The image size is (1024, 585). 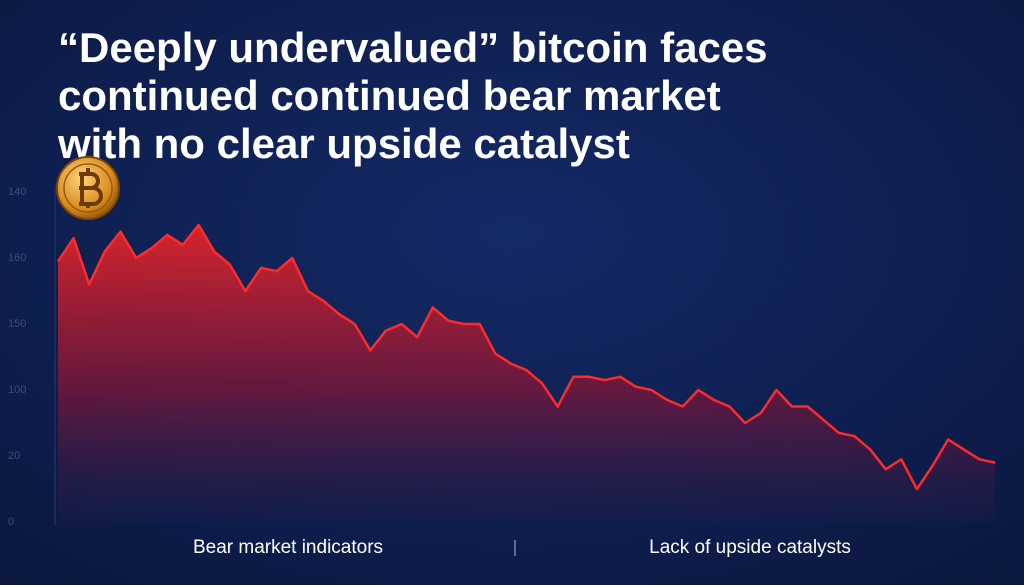 What do you see at coordinates (17, 390) in the screenshot?
I see `y-axis-label: 100` at bounding box center [17, 390].